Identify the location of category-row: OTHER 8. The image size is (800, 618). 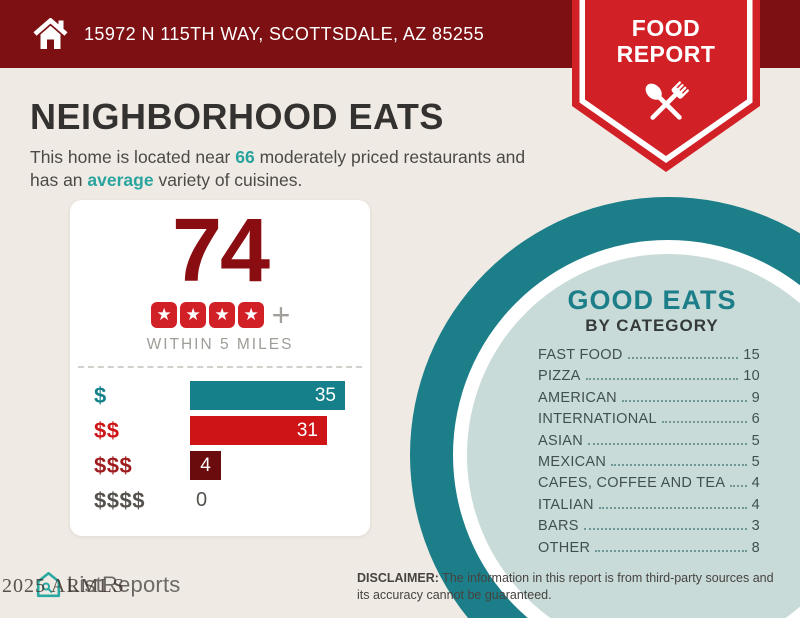
(649, 550).